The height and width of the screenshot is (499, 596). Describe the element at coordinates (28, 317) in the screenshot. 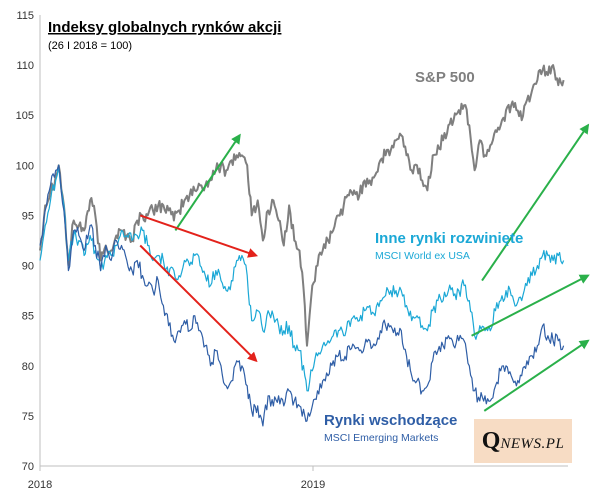

I see `y-tick-label: 85` at that location.